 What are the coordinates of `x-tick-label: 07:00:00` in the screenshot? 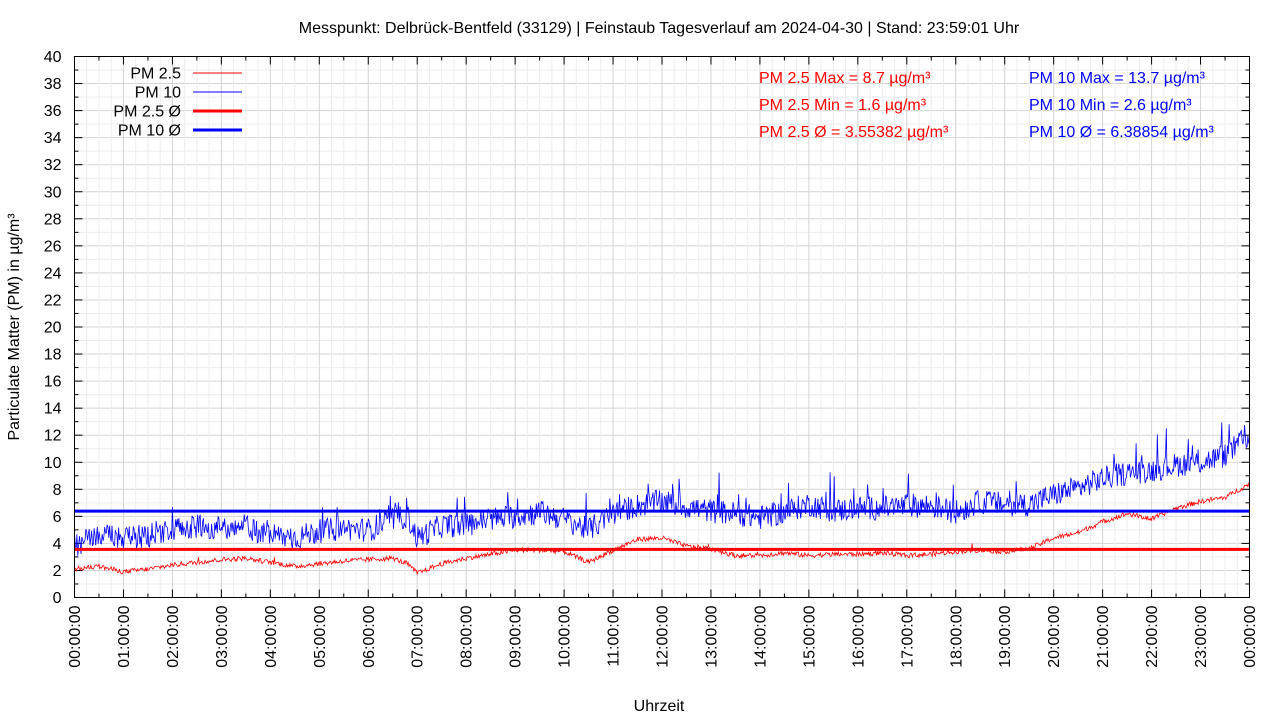 It's located at (418, 636).